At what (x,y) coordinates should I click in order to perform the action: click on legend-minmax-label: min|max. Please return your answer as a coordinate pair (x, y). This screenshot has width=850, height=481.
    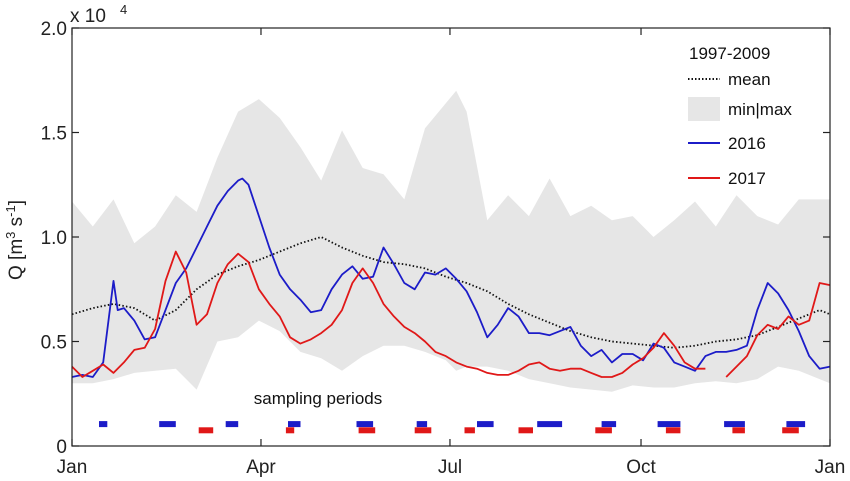
    Looking at the image, I should click on (760, 109).